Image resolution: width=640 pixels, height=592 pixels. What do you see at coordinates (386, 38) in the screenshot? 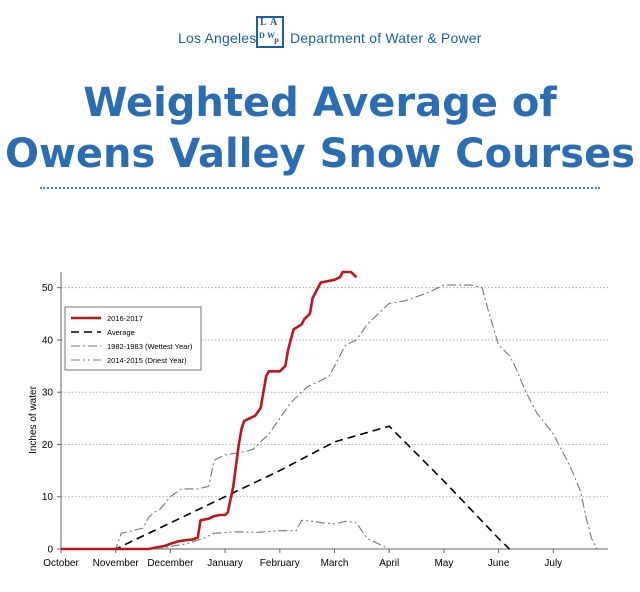
I see `org-name-right: Department of Water & Power` at bounding box center [386, 38].